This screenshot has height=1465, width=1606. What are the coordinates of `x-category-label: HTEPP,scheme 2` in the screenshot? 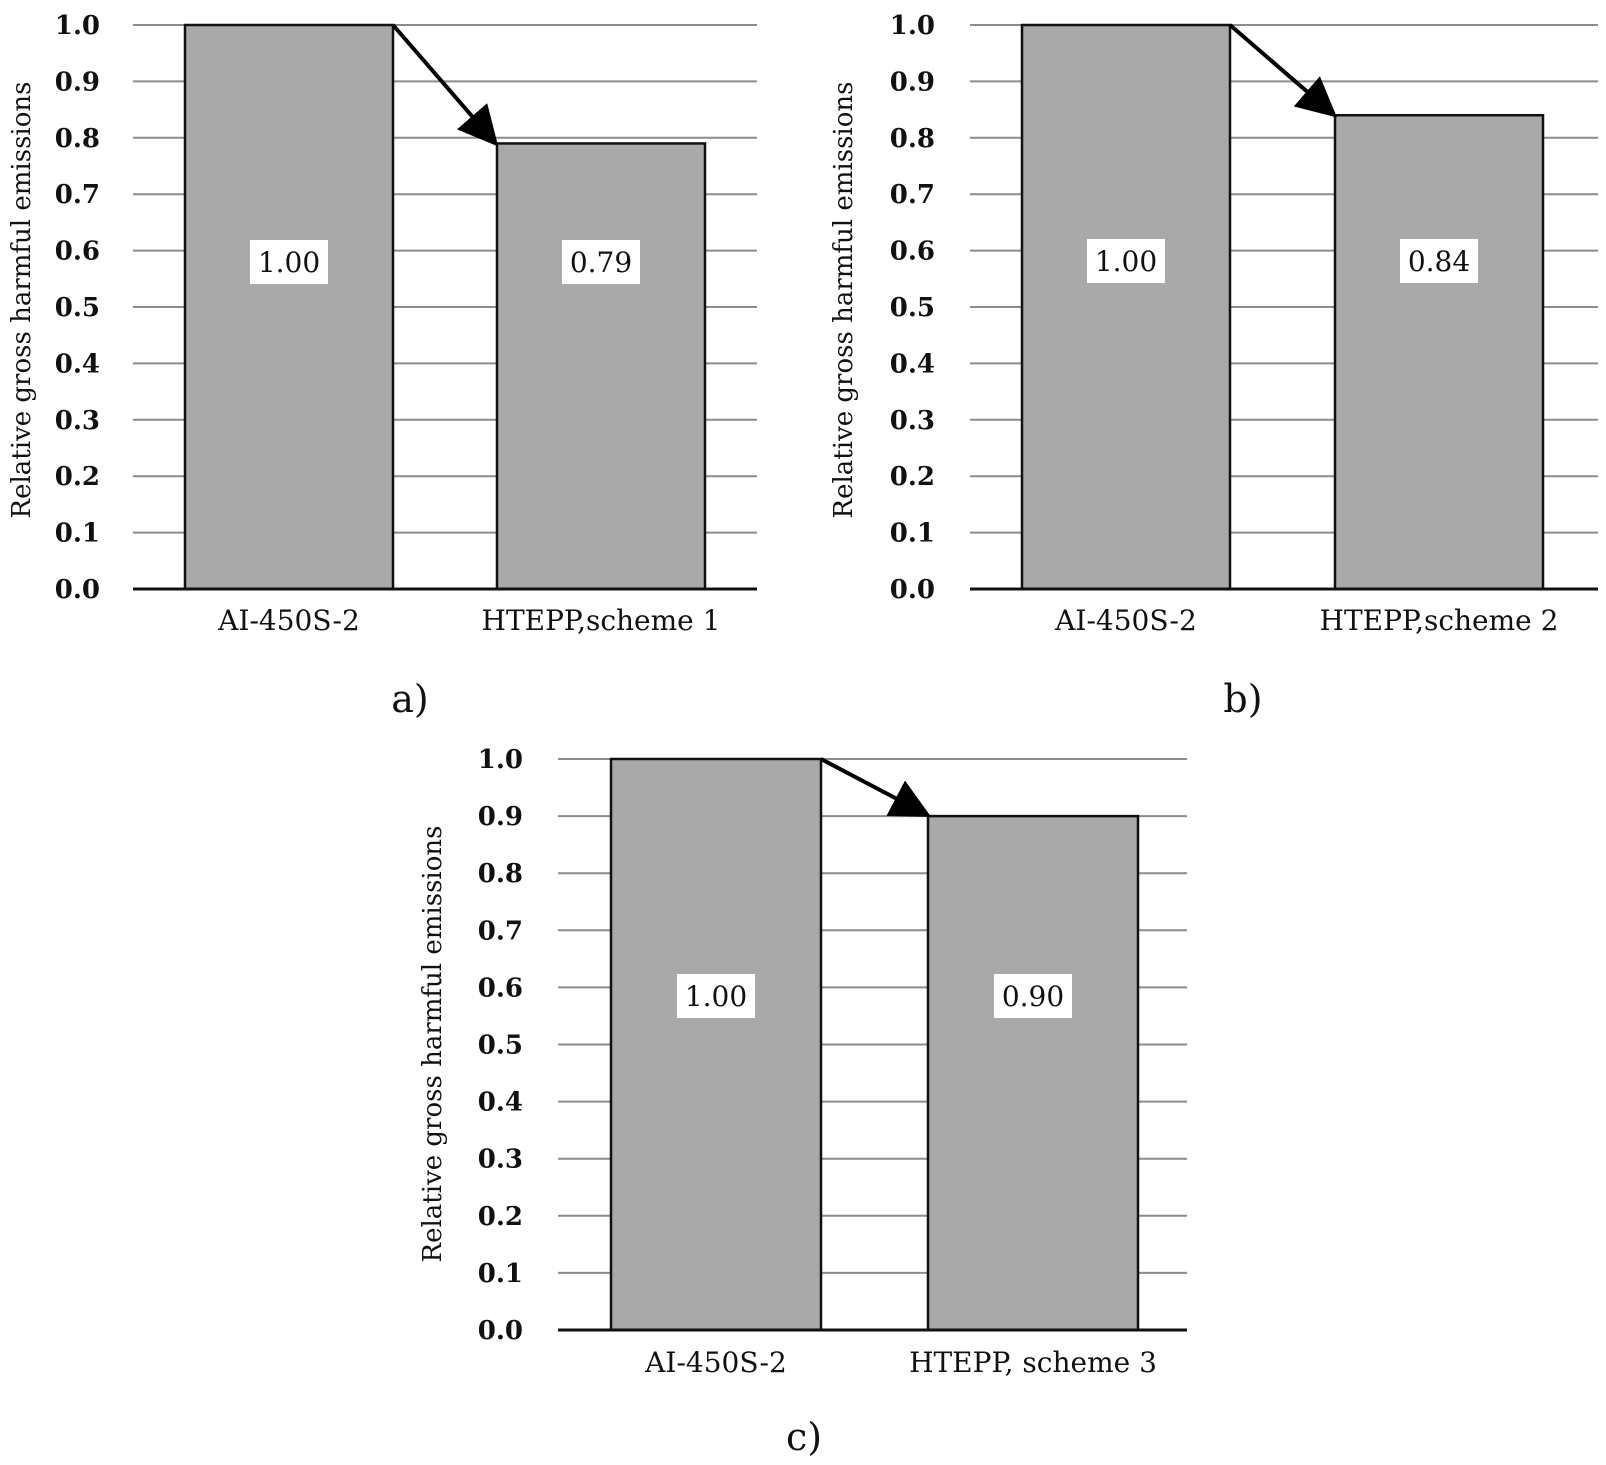 It's located at (1439, 620).